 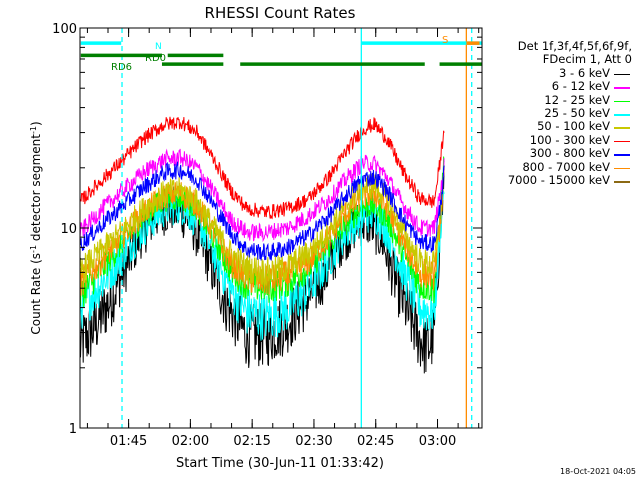 I want to click on legend-item: 100 - 300 keV, so click(x=559, y=139).